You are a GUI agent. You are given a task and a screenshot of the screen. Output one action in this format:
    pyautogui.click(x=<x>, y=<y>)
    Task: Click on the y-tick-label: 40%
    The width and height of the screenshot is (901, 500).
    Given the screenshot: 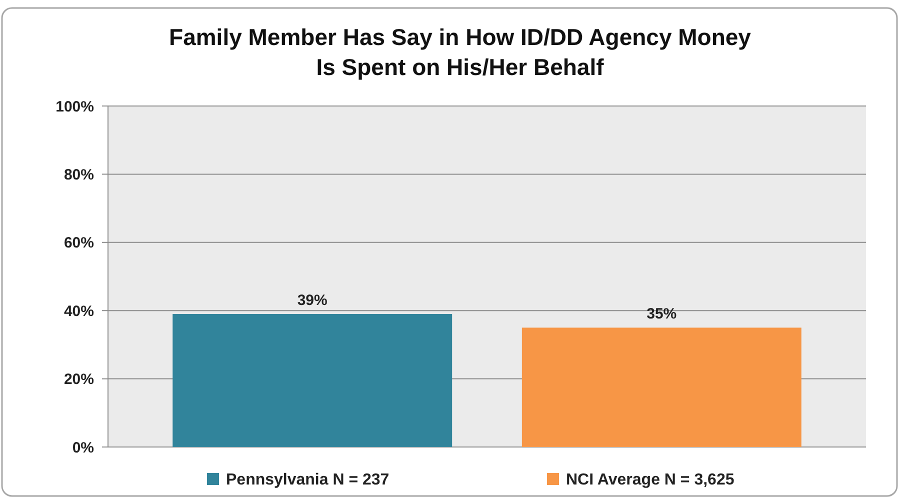 What is the action you would take?
    pyautogui.click(x=79, y=311)
    